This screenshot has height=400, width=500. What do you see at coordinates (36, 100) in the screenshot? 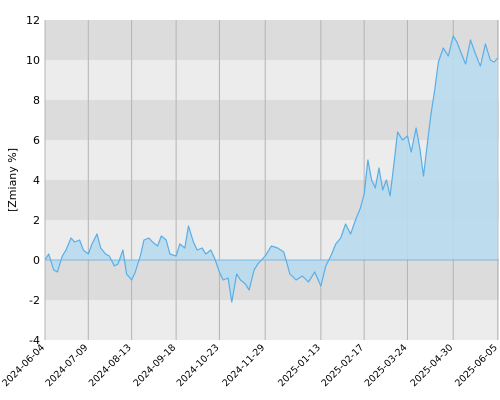
I see `y-tick-label: 8` at bounding box center [36, 100].